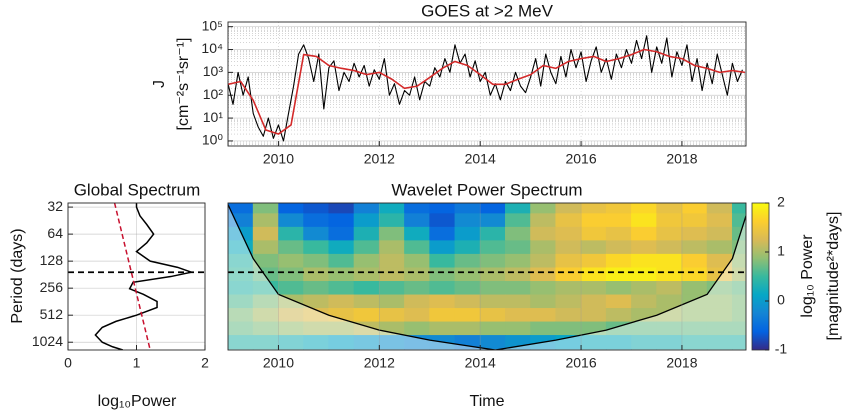 Image resolution: width=850 pixels, height=413 pixels. I want to click on y-axis-label: Period (days), so click(17, 275).